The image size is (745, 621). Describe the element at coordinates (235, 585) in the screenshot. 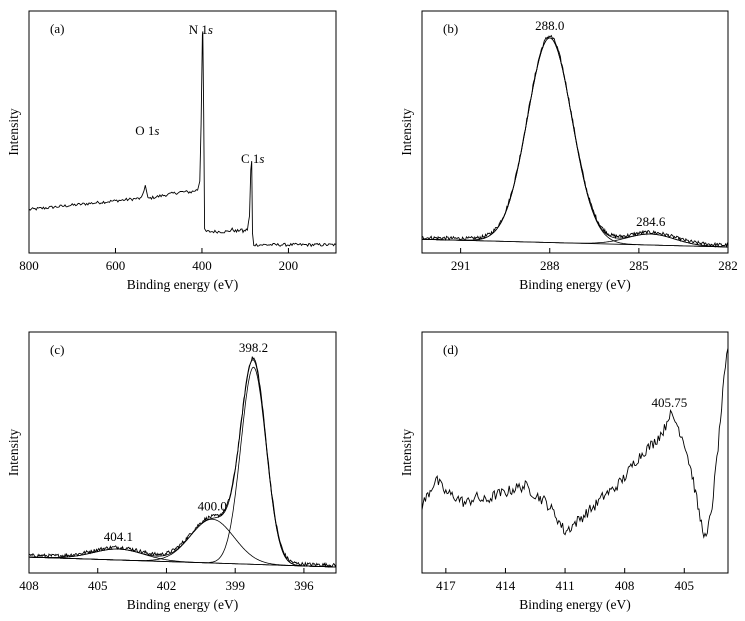

I see `x-tick-label: 399` at that location.